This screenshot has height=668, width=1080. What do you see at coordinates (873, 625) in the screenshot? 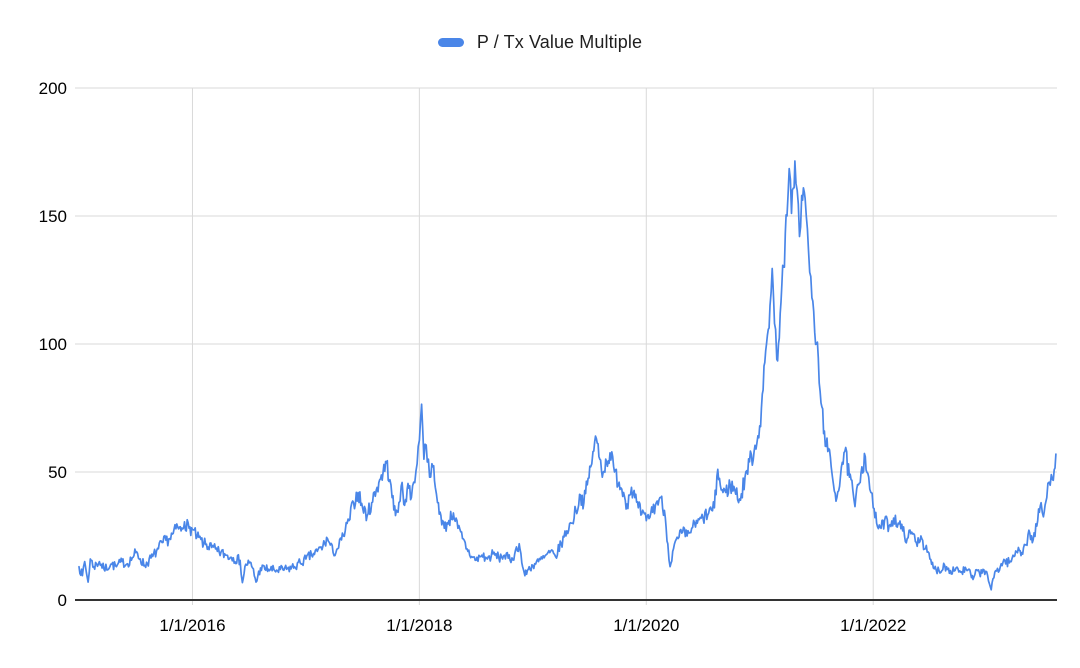
I see `x-axis-tick-label: 1/1/2022` at bounding box center [873, 625].